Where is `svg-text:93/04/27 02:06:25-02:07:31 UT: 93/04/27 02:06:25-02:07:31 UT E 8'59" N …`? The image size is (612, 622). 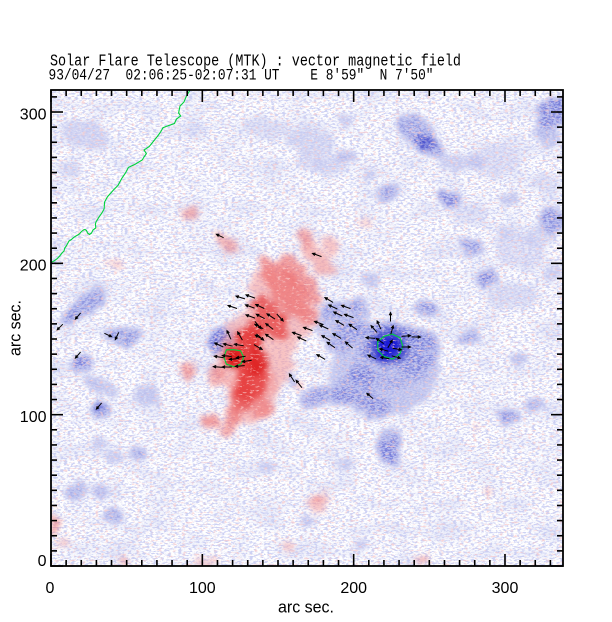 svg-text:93/04/27 02:06:25-02:07:31 UT: 93/04/27 02:06:25-02:07:31 UT E 8'59" N … is located at coordinates (241, 76).